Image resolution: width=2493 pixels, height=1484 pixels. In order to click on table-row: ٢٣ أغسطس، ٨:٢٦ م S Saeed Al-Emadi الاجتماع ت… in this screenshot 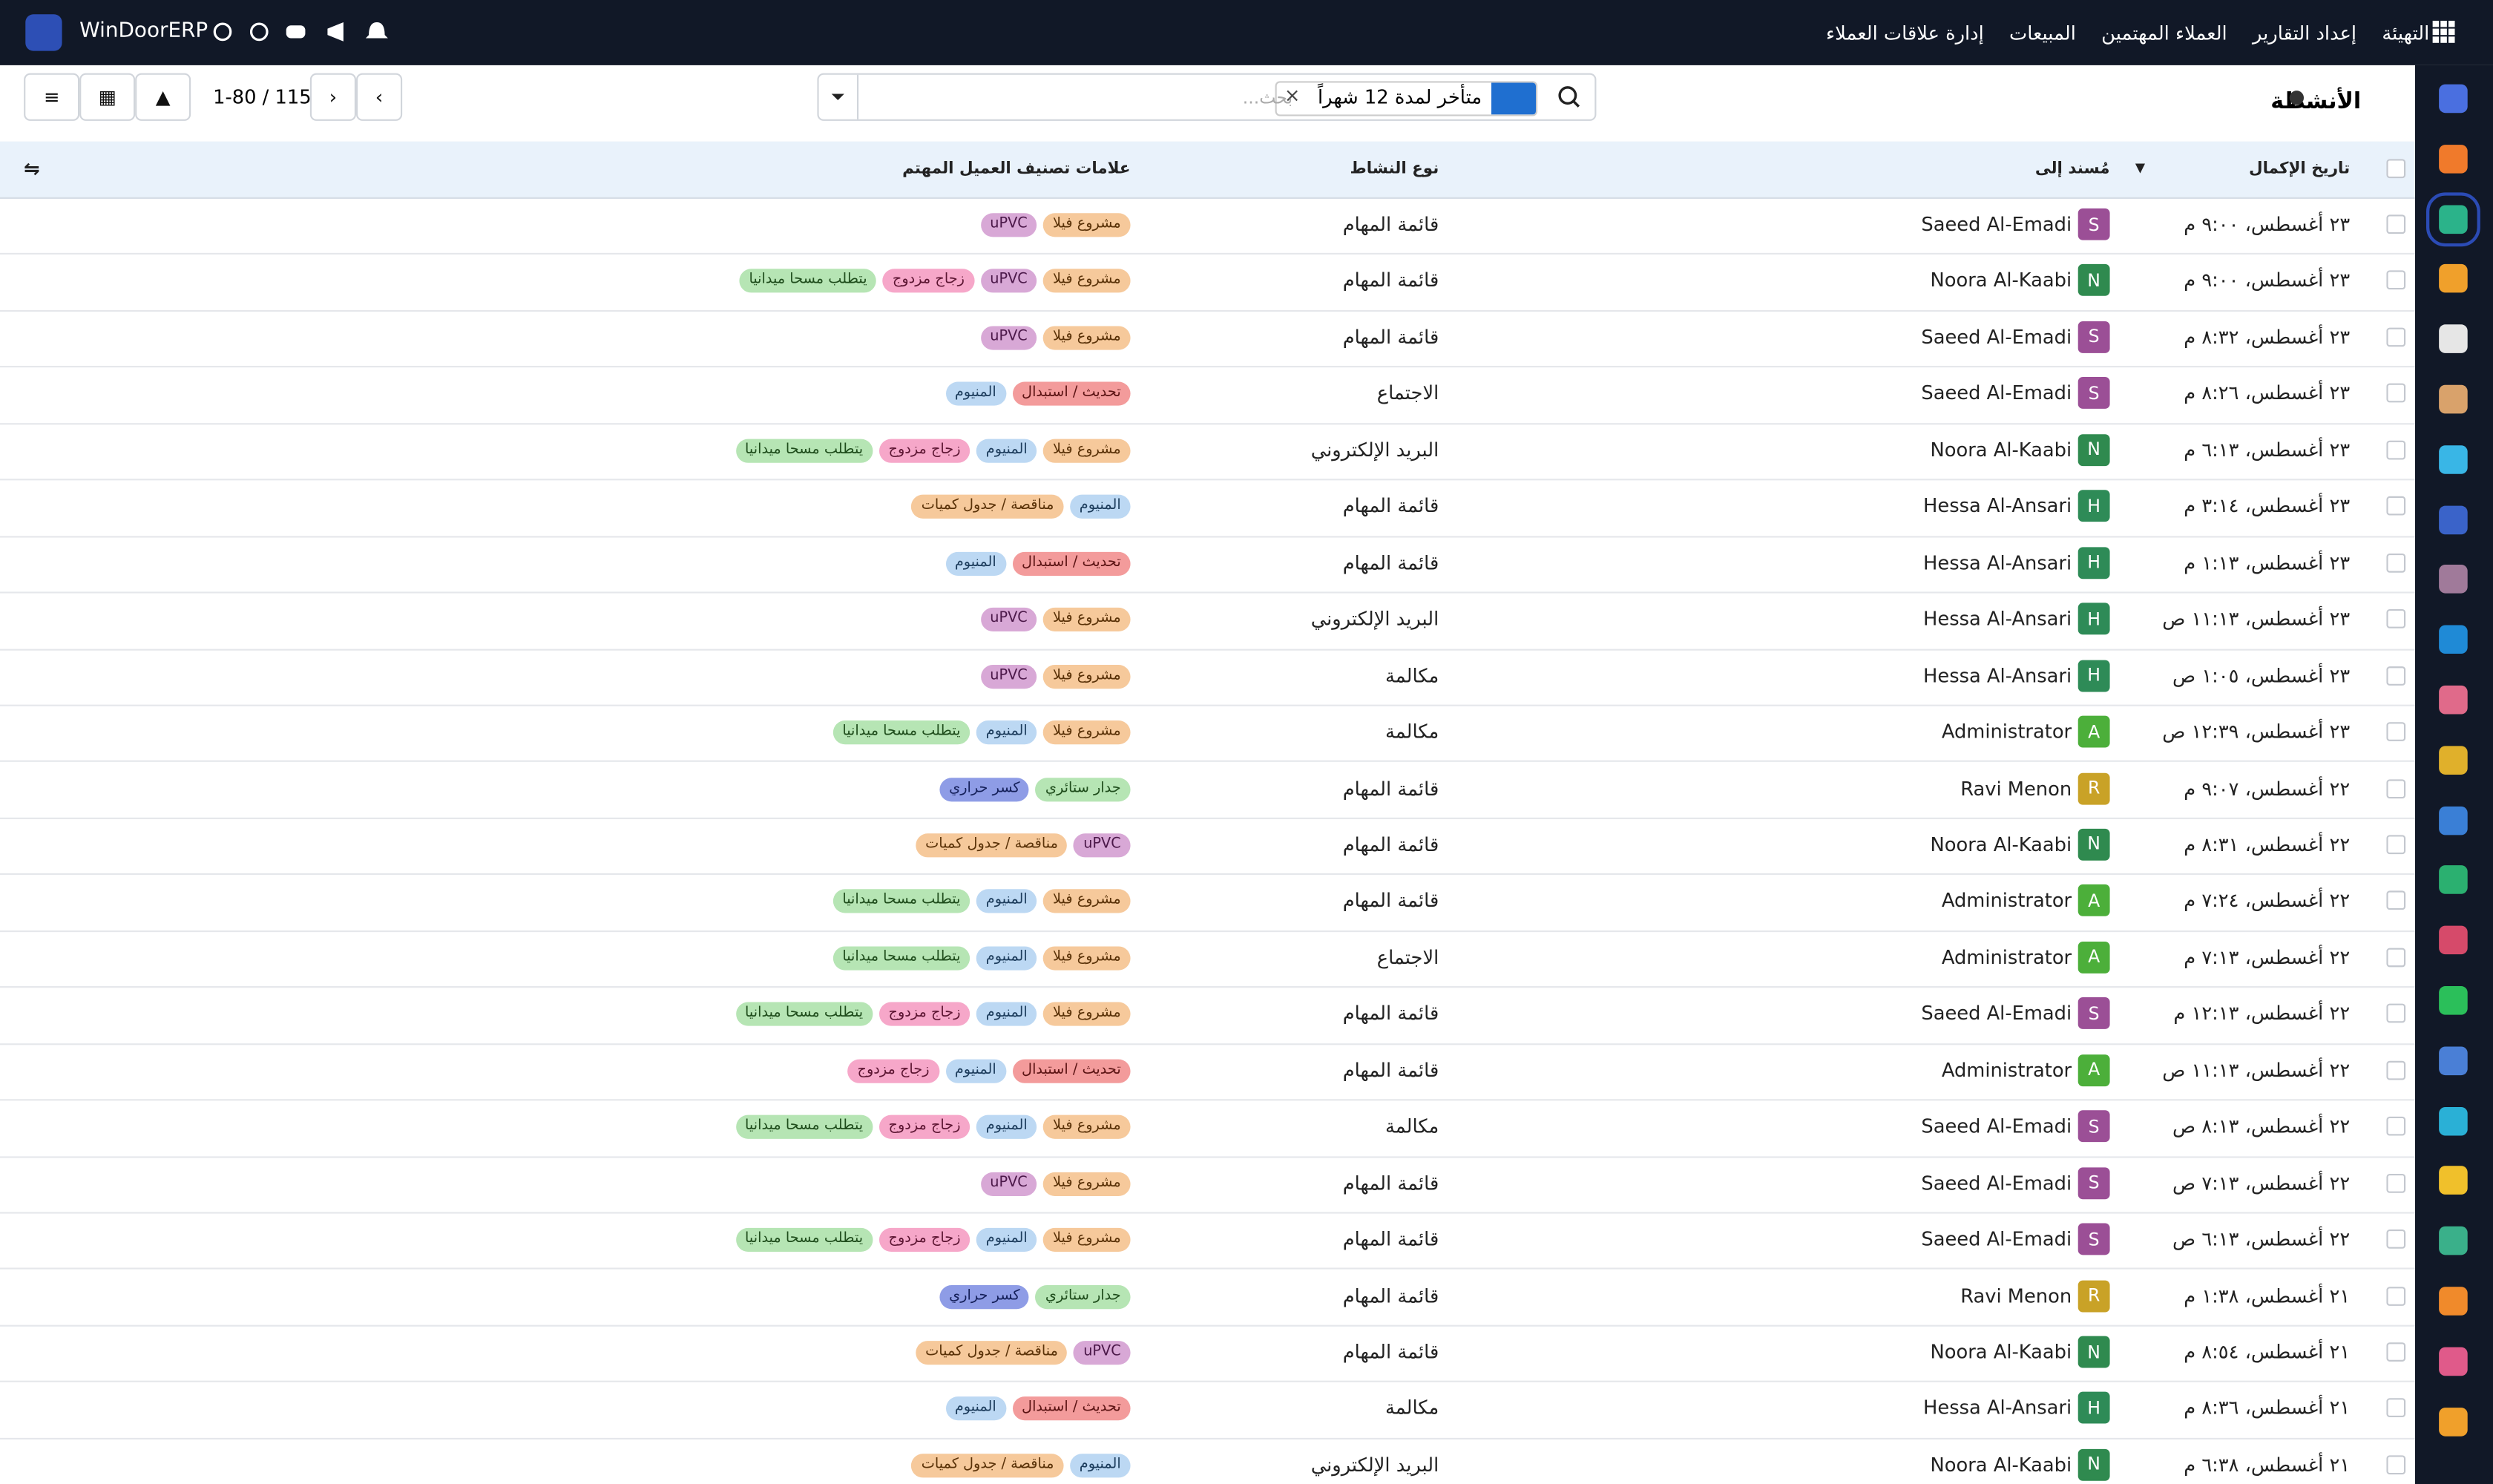, I will do `click(1207, 395)`.